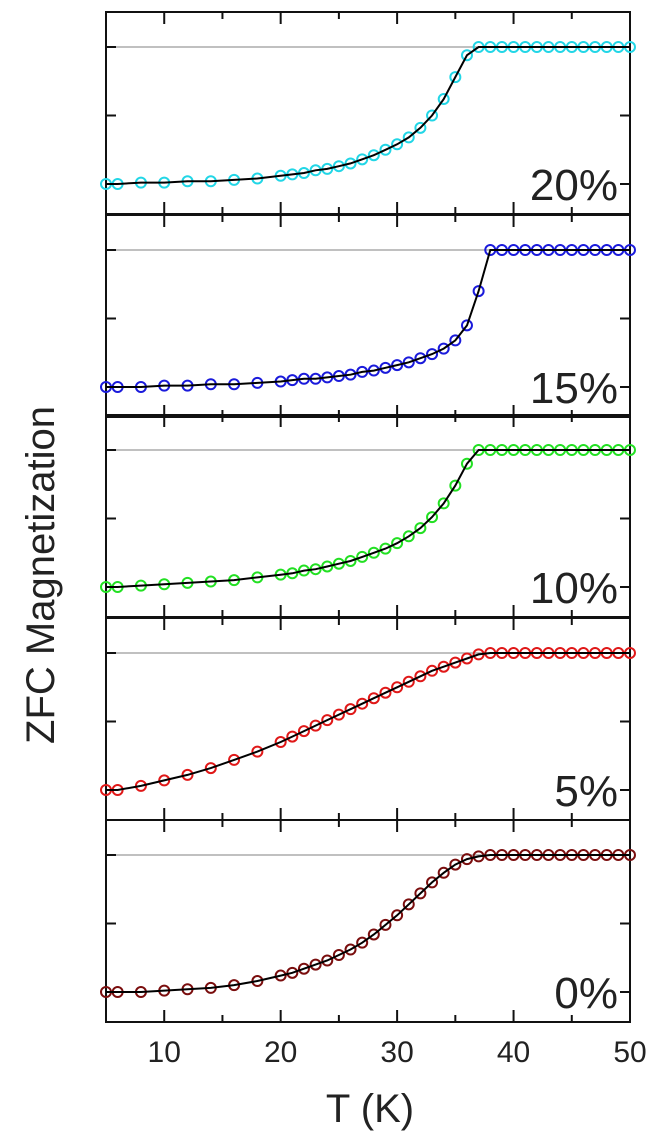  Describe the element at coordinates (280, 1052) in the screenshot. I see `x-tick-label: 20` at that location.